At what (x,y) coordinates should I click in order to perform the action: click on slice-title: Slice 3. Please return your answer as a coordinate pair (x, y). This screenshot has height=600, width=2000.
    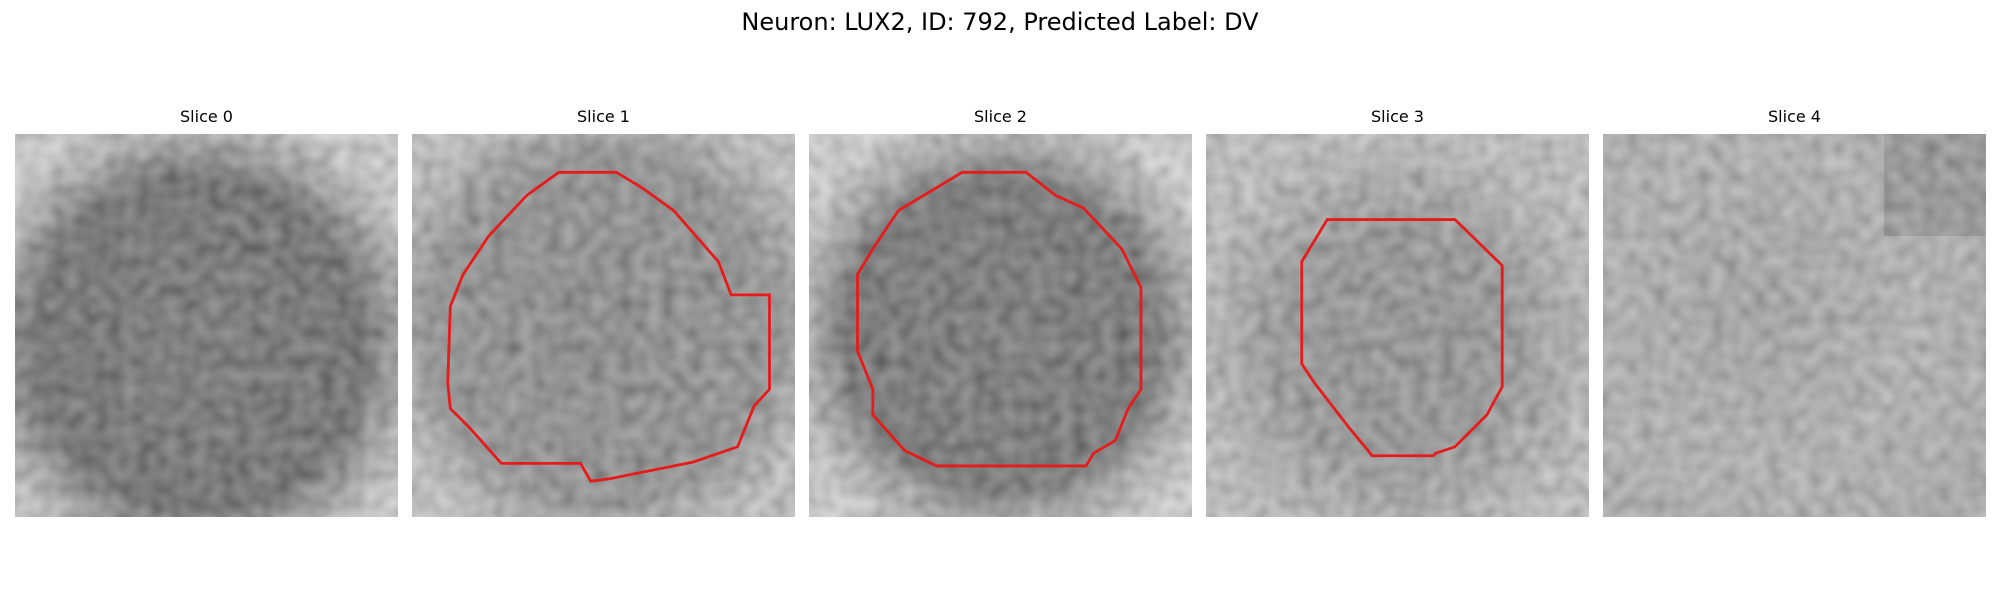
    Looking at the image, I should click on (1397, 116).